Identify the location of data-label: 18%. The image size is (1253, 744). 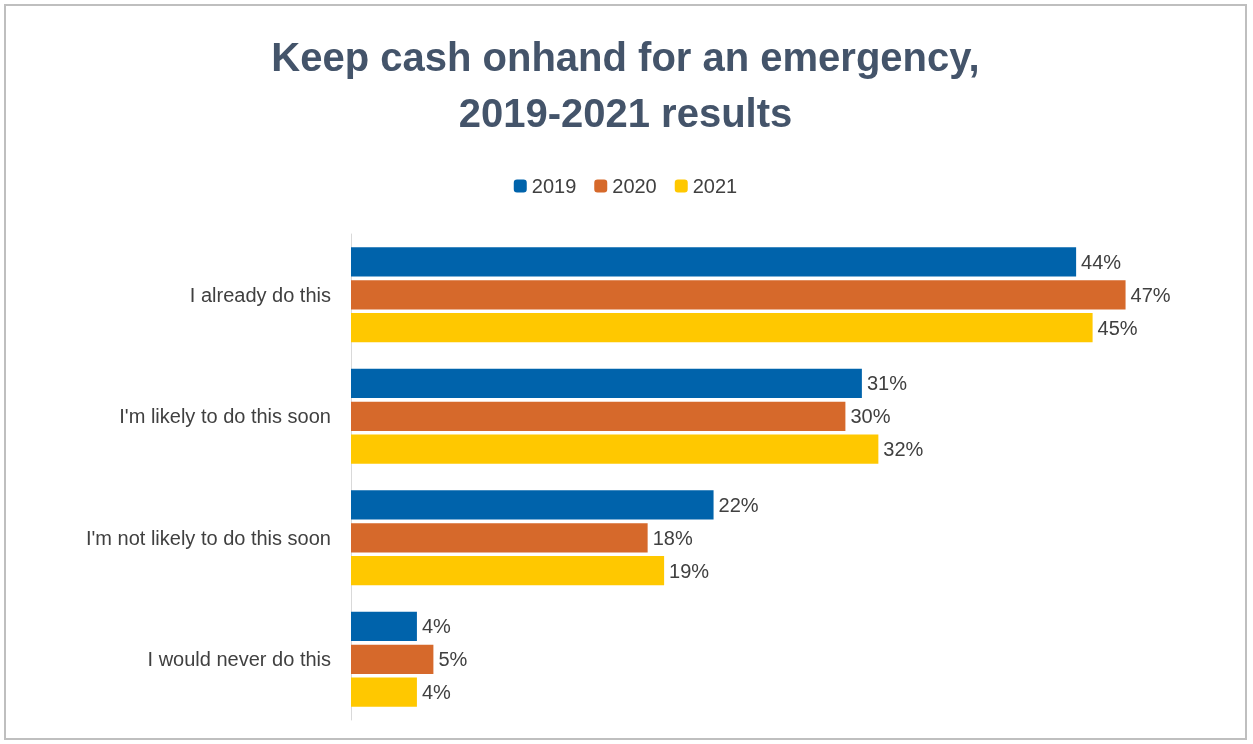
(672, 537).